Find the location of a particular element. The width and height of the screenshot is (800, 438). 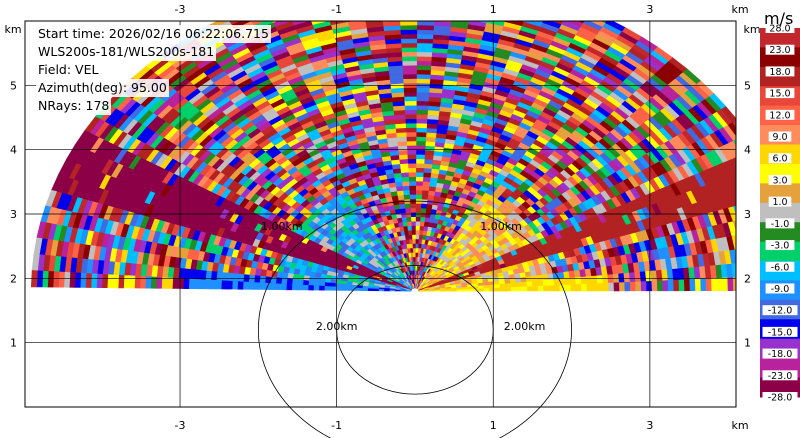

colorbar-label: 23.0 is located at coordinates (779, 50).